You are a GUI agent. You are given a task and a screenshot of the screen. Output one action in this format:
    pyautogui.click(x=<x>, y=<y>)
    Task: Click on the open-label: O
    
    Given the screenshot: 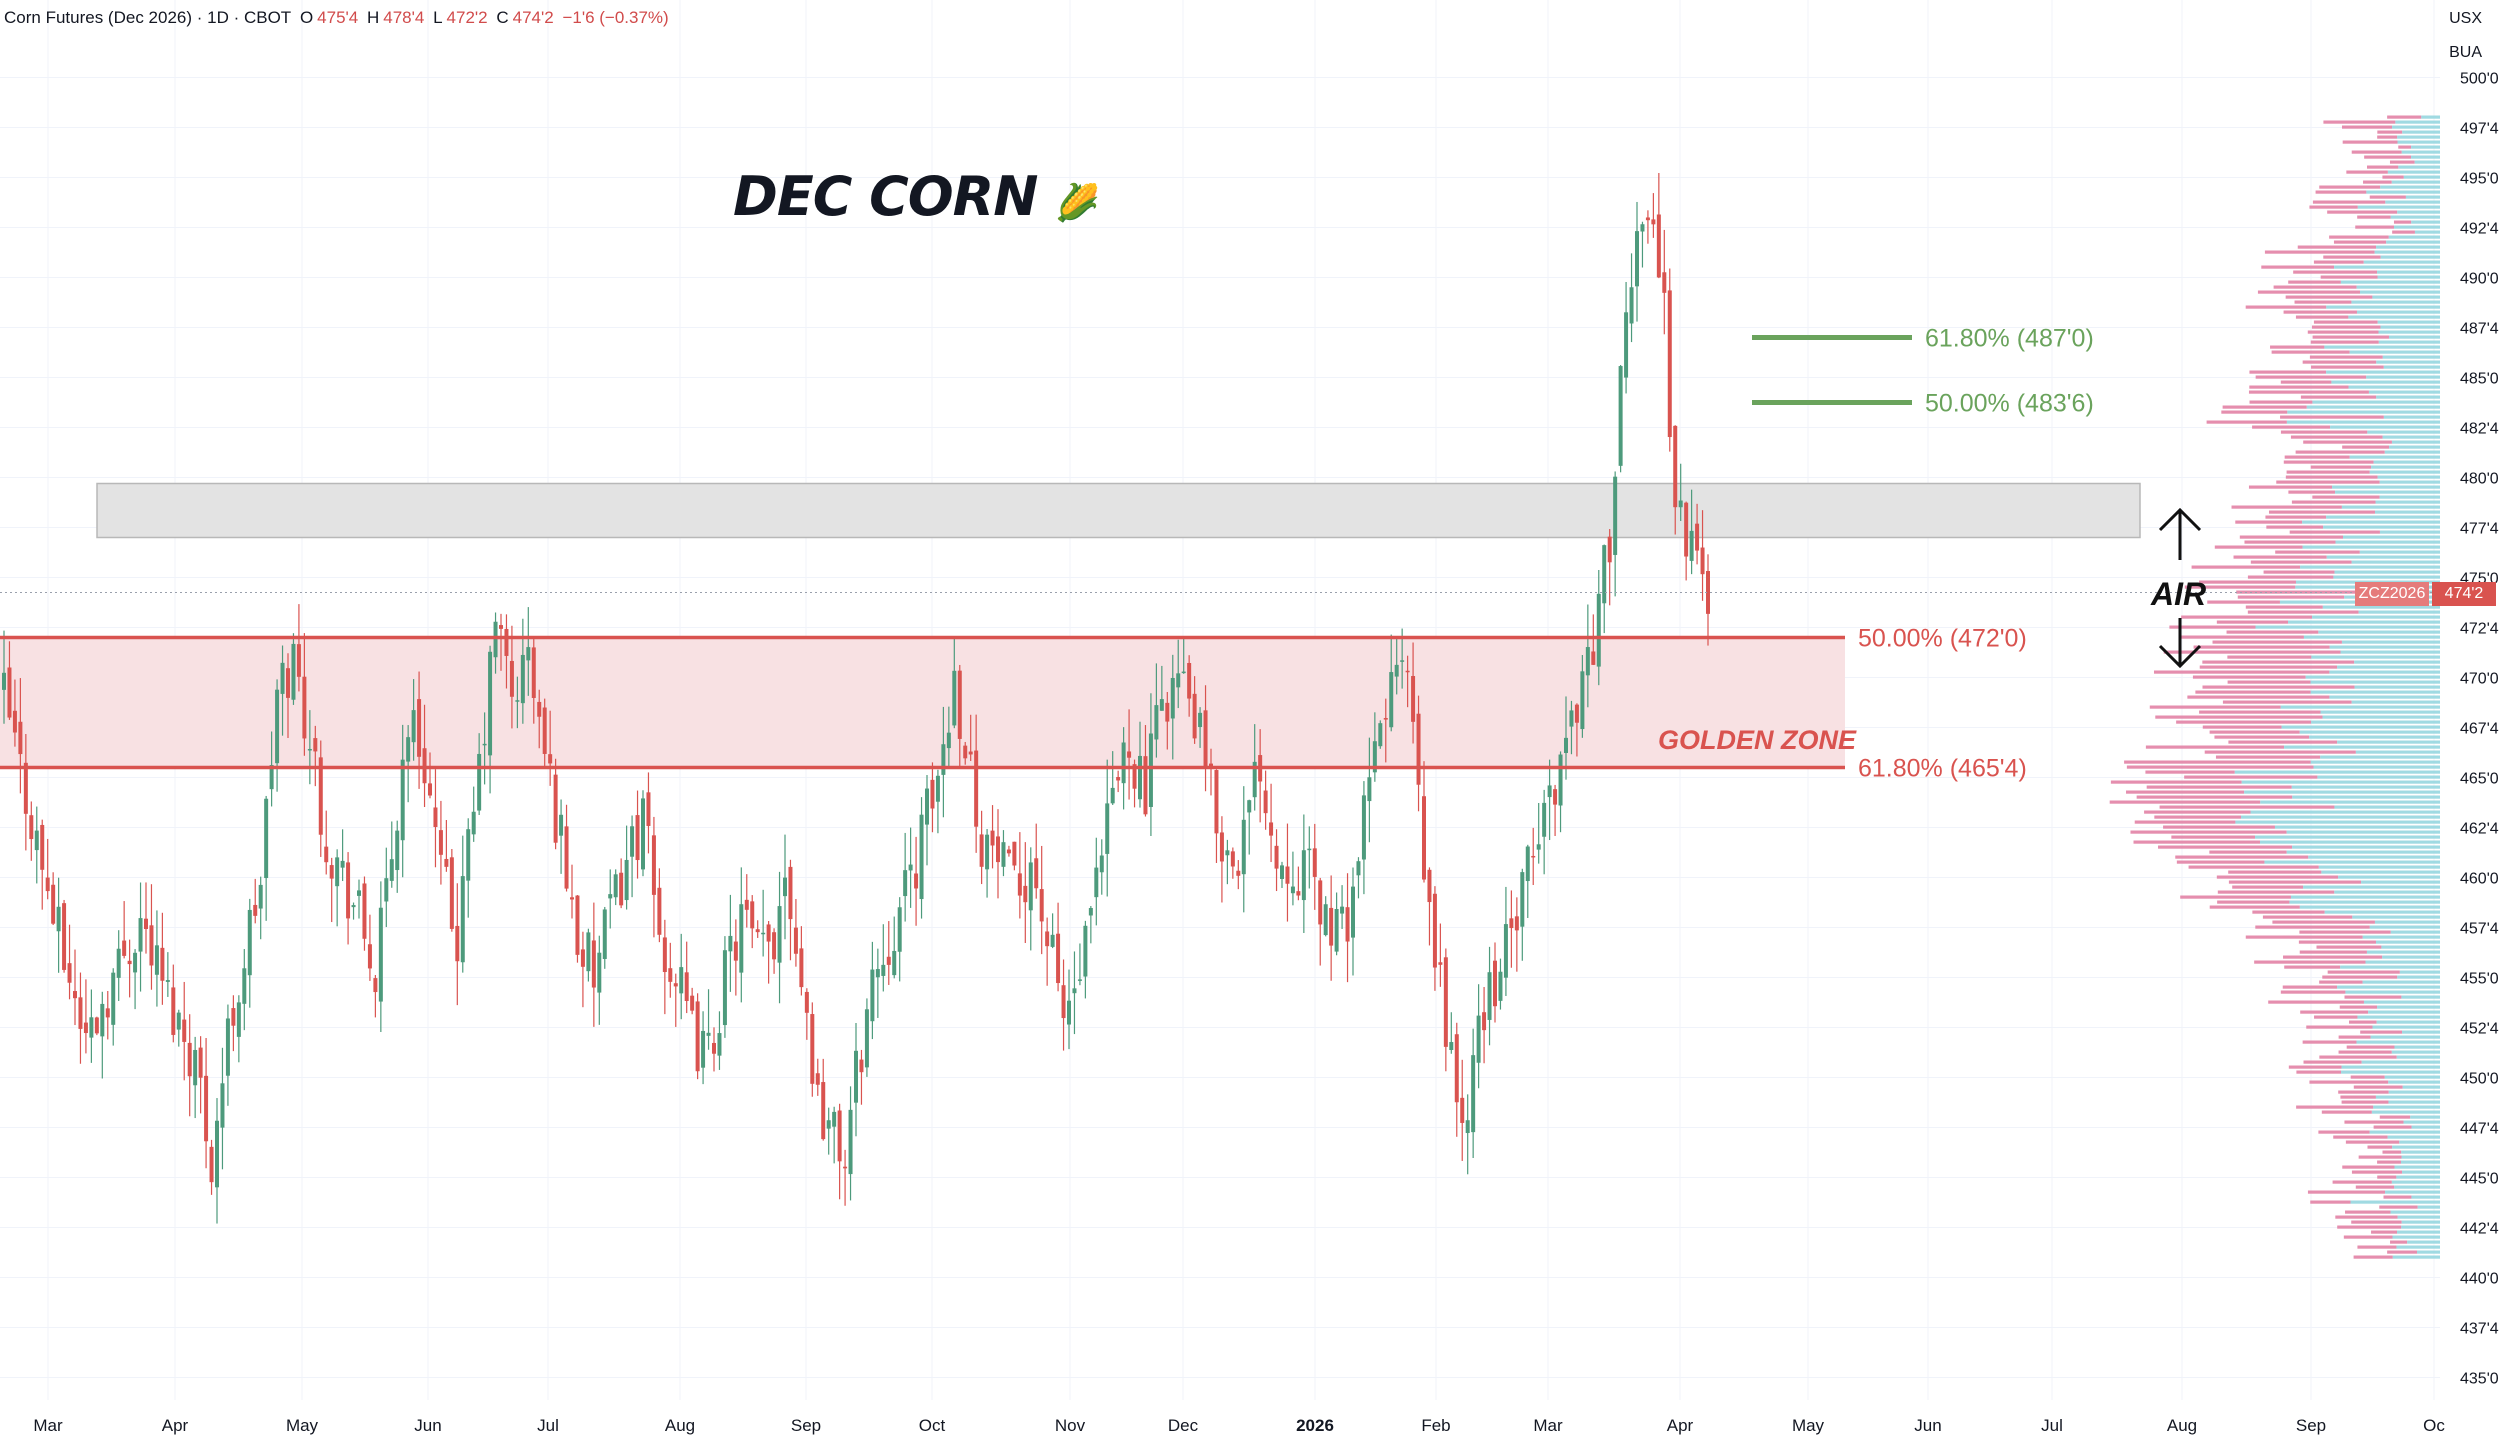 What is the action you would take?
    pyautogui.click(x=306, y=17)
    